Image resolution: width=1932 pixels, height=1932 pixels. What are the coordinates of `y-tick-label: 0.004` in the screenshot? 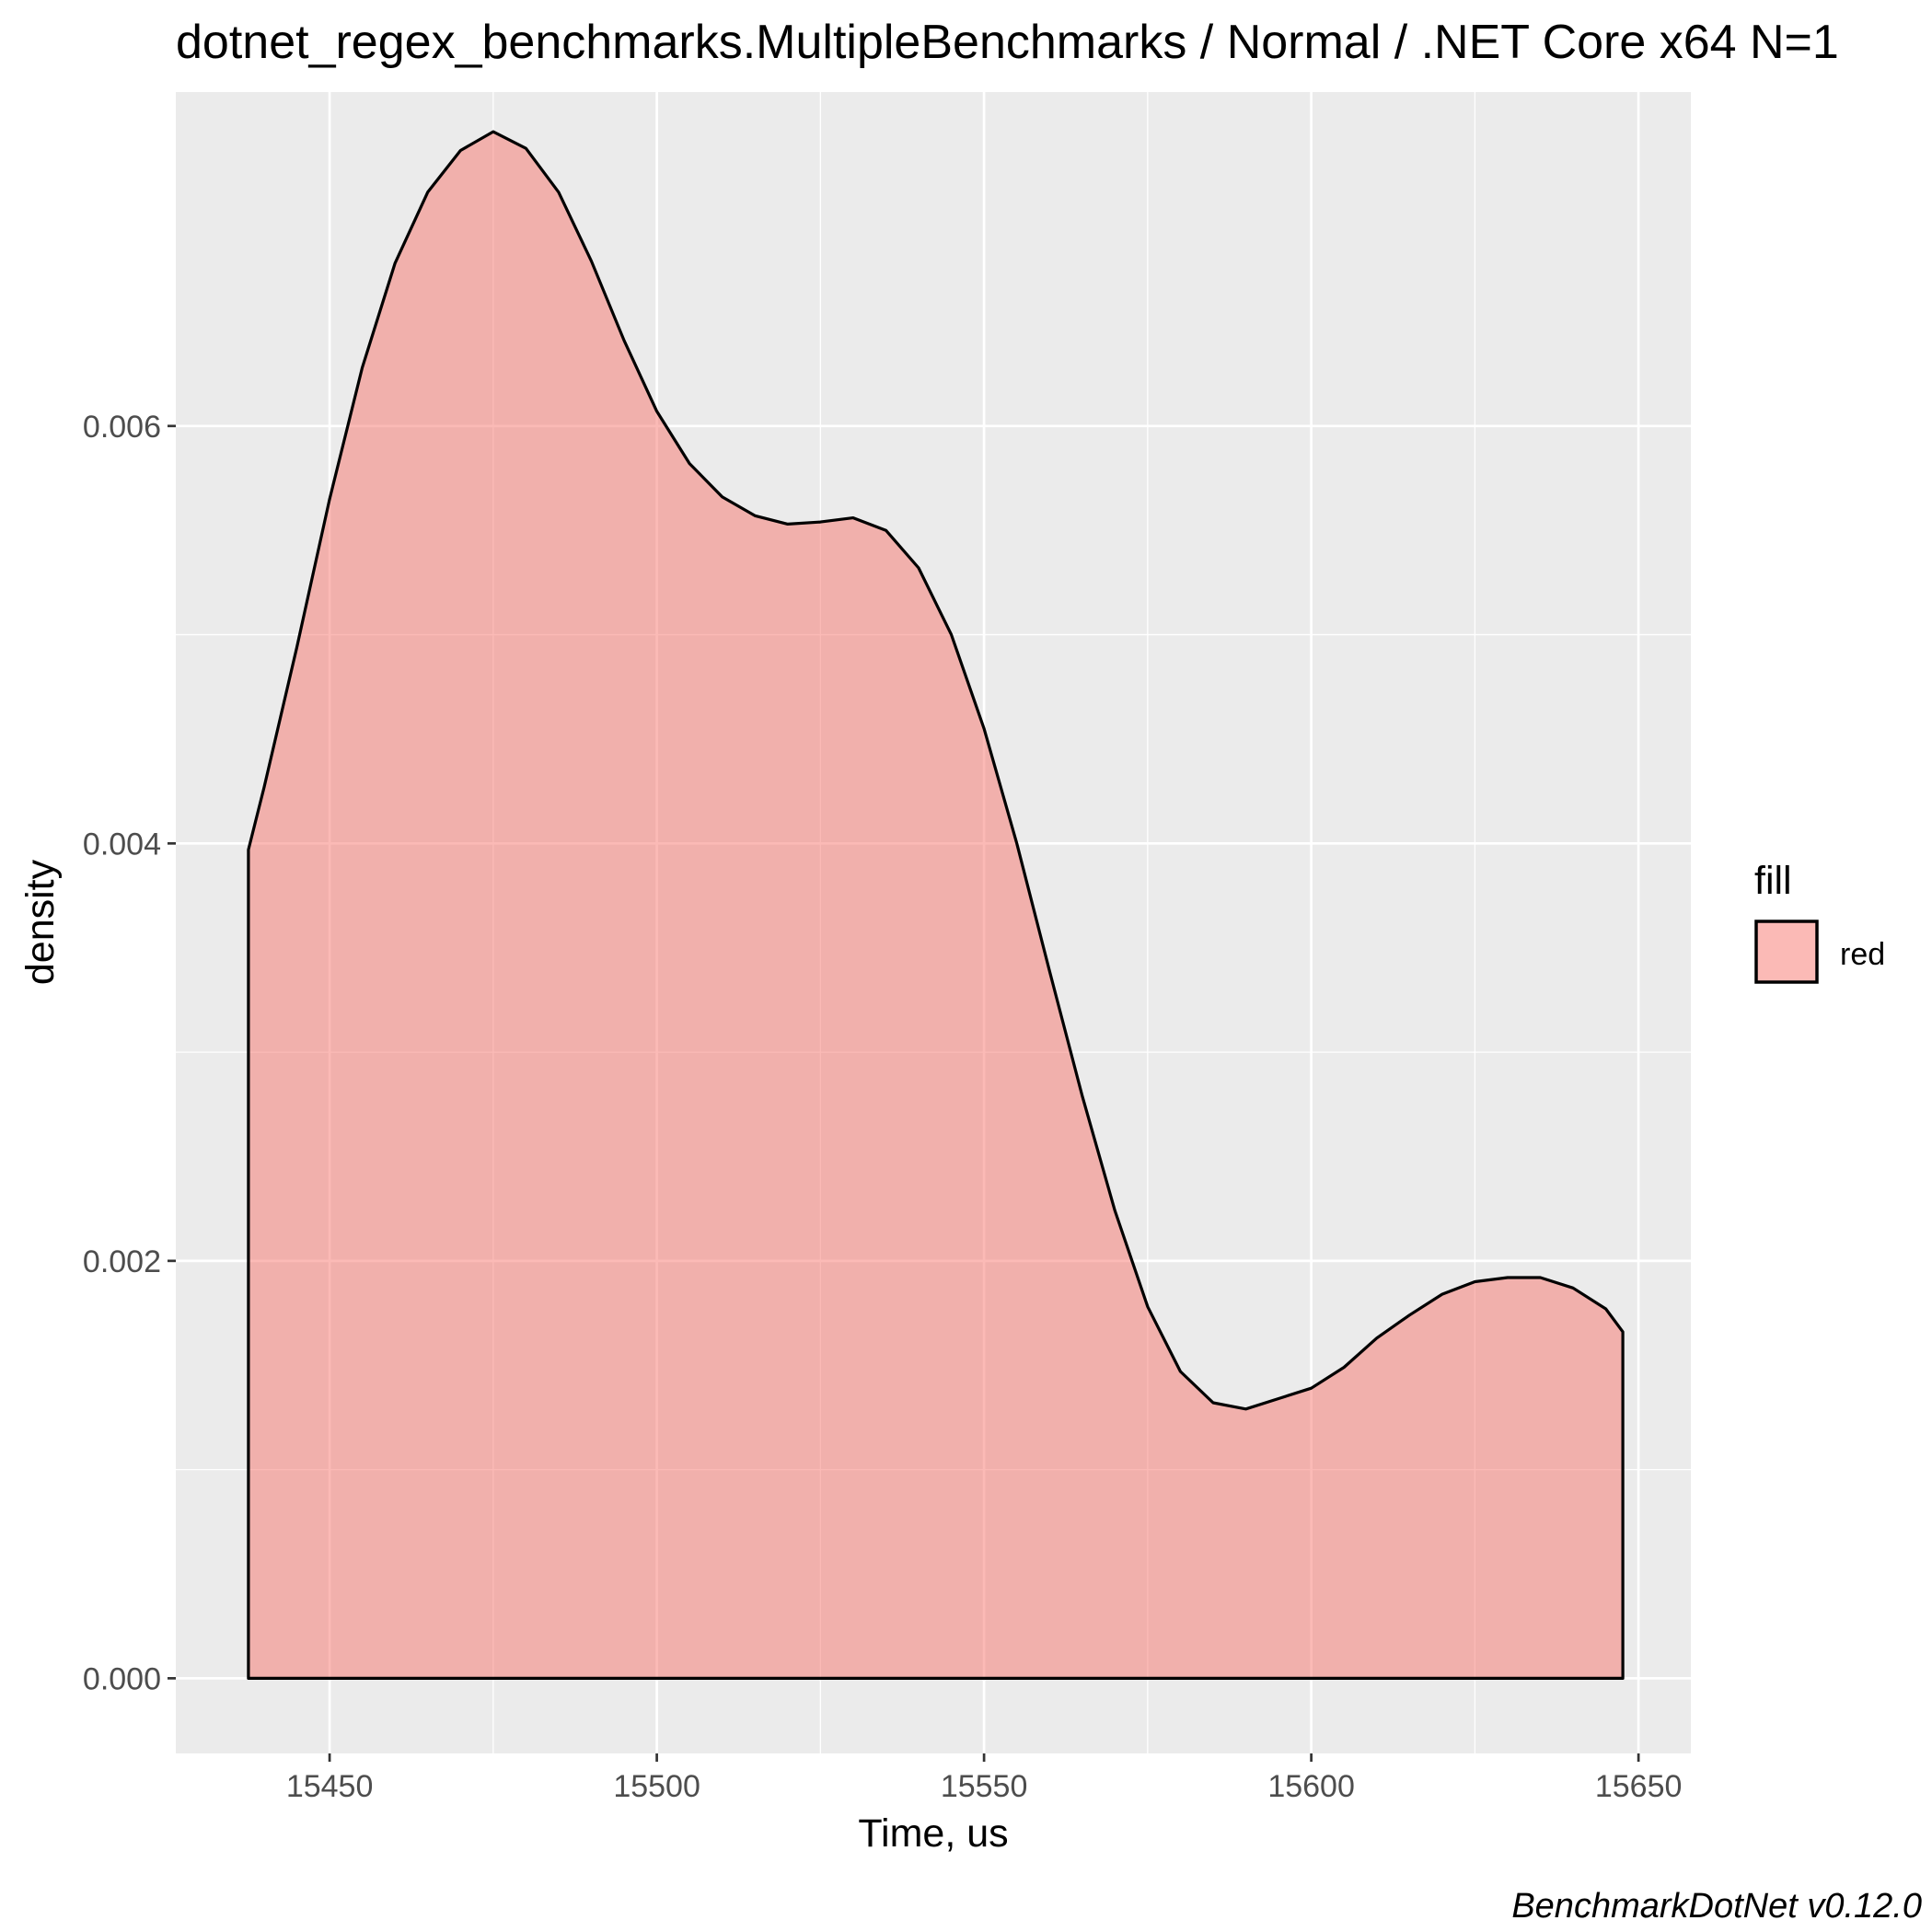 It's located at (122, 845).